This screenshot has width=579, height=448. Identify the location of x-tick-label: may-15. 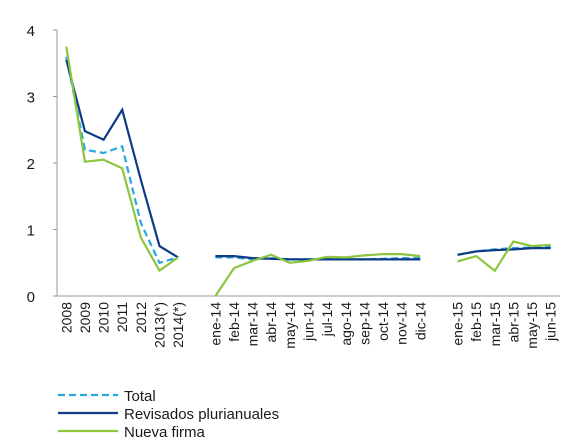
(532, 325).